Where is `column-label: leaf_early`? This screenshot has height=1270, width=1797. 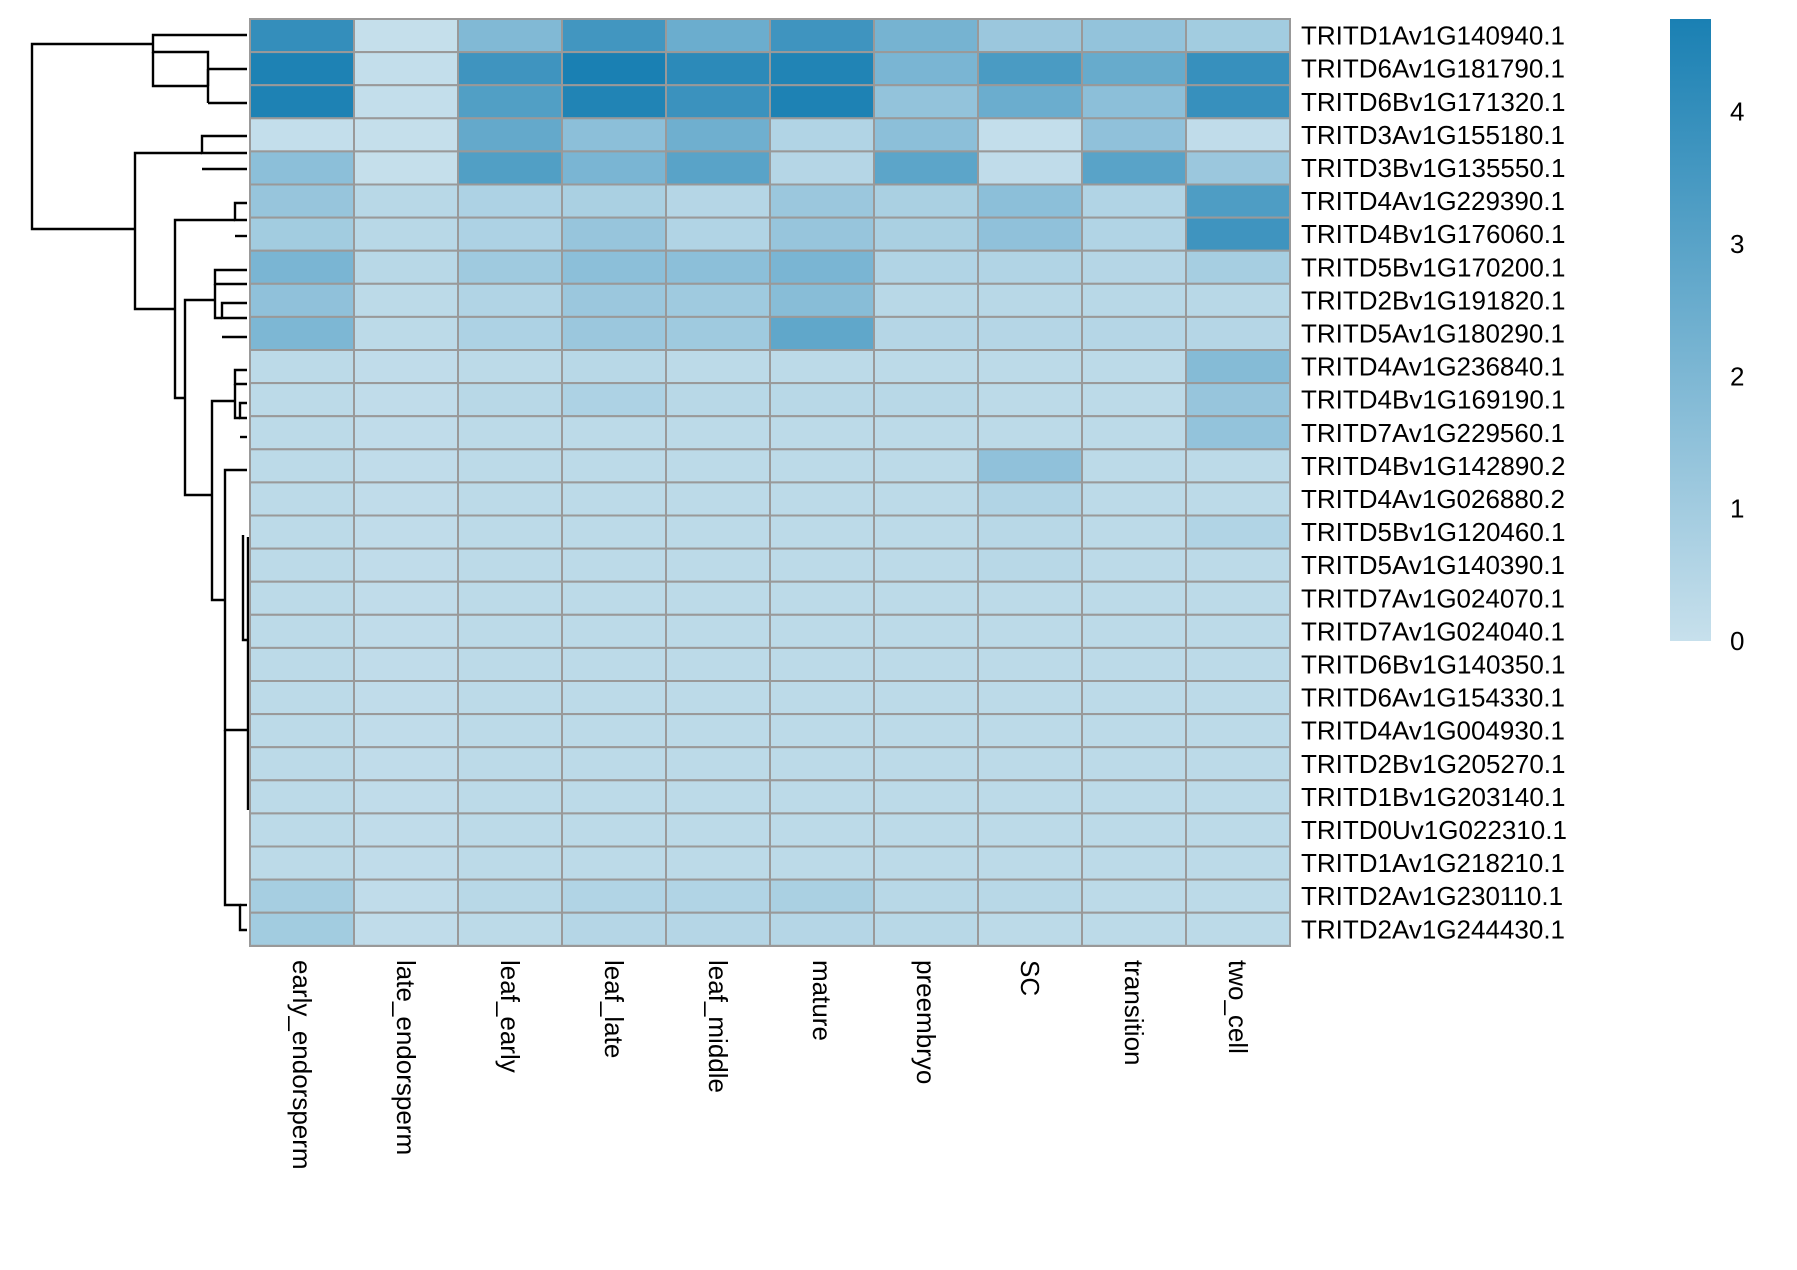 column-label: leaf_early is located at coordinates (510, 1016).